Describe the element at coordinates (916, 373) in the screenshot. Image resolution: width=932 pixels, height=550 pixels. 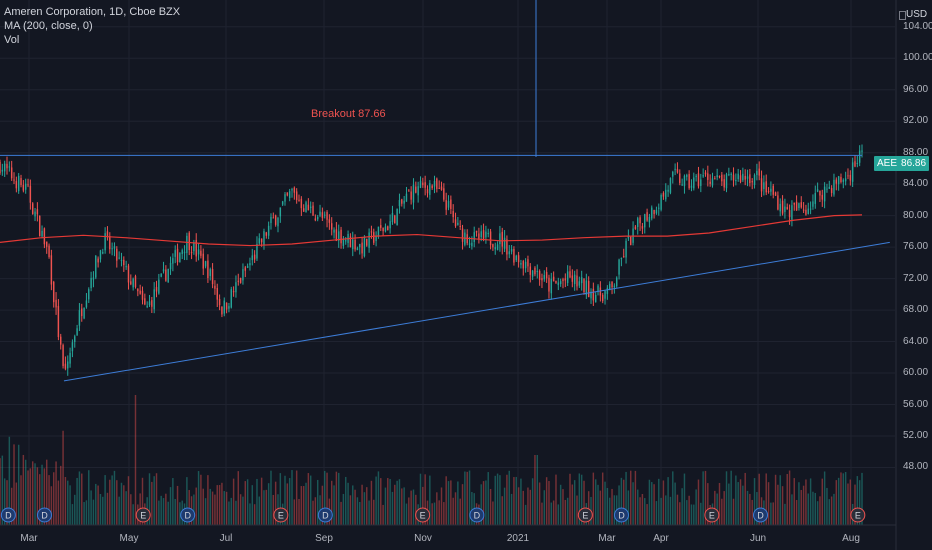
I see `price-tick-label: 60.00` at that location.